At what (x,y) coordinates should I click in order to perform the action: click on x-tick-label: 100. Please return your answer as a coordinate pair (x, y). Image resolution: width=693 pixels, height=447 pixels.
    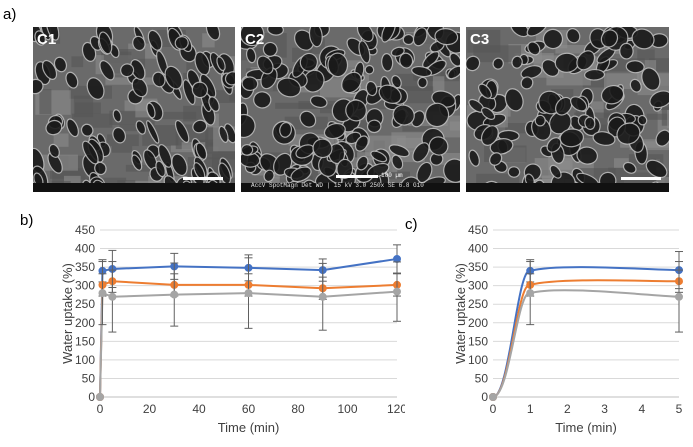
    Looking at the image, I should click on (347, 409).